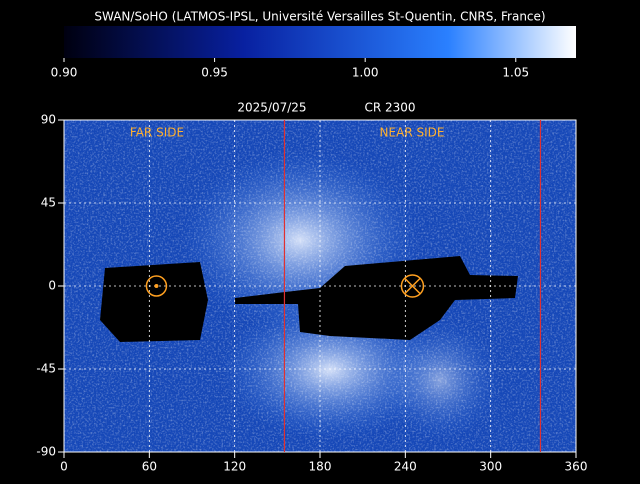 The image size is (640, 484). Describe the element at coordinates (389, 108) in the screenshot. I see `rotation: CR 2300` at that location.